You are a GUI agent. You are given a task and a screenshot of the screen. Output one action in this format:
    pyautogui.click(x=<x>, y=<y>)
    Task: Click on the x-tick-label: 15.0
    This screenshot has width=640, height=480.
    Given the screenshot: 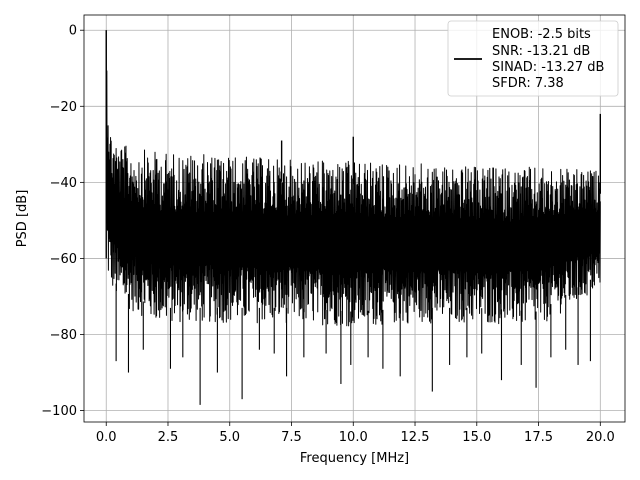 What is the action you would take?
    pyautogui.click(x=476, y=437)
    